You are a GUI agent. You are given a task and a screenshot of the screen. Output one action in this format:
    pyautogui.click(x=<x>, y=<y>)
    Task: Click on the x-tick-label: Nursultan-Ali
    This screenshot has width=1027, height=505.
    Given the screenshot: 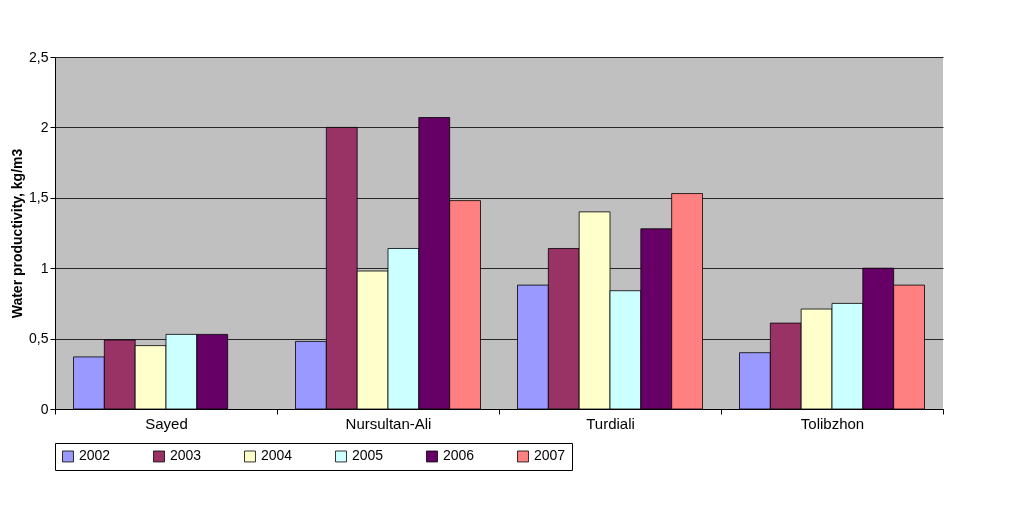 What is the action you would take?
    pyautogui.click(x=388, y=423)
    